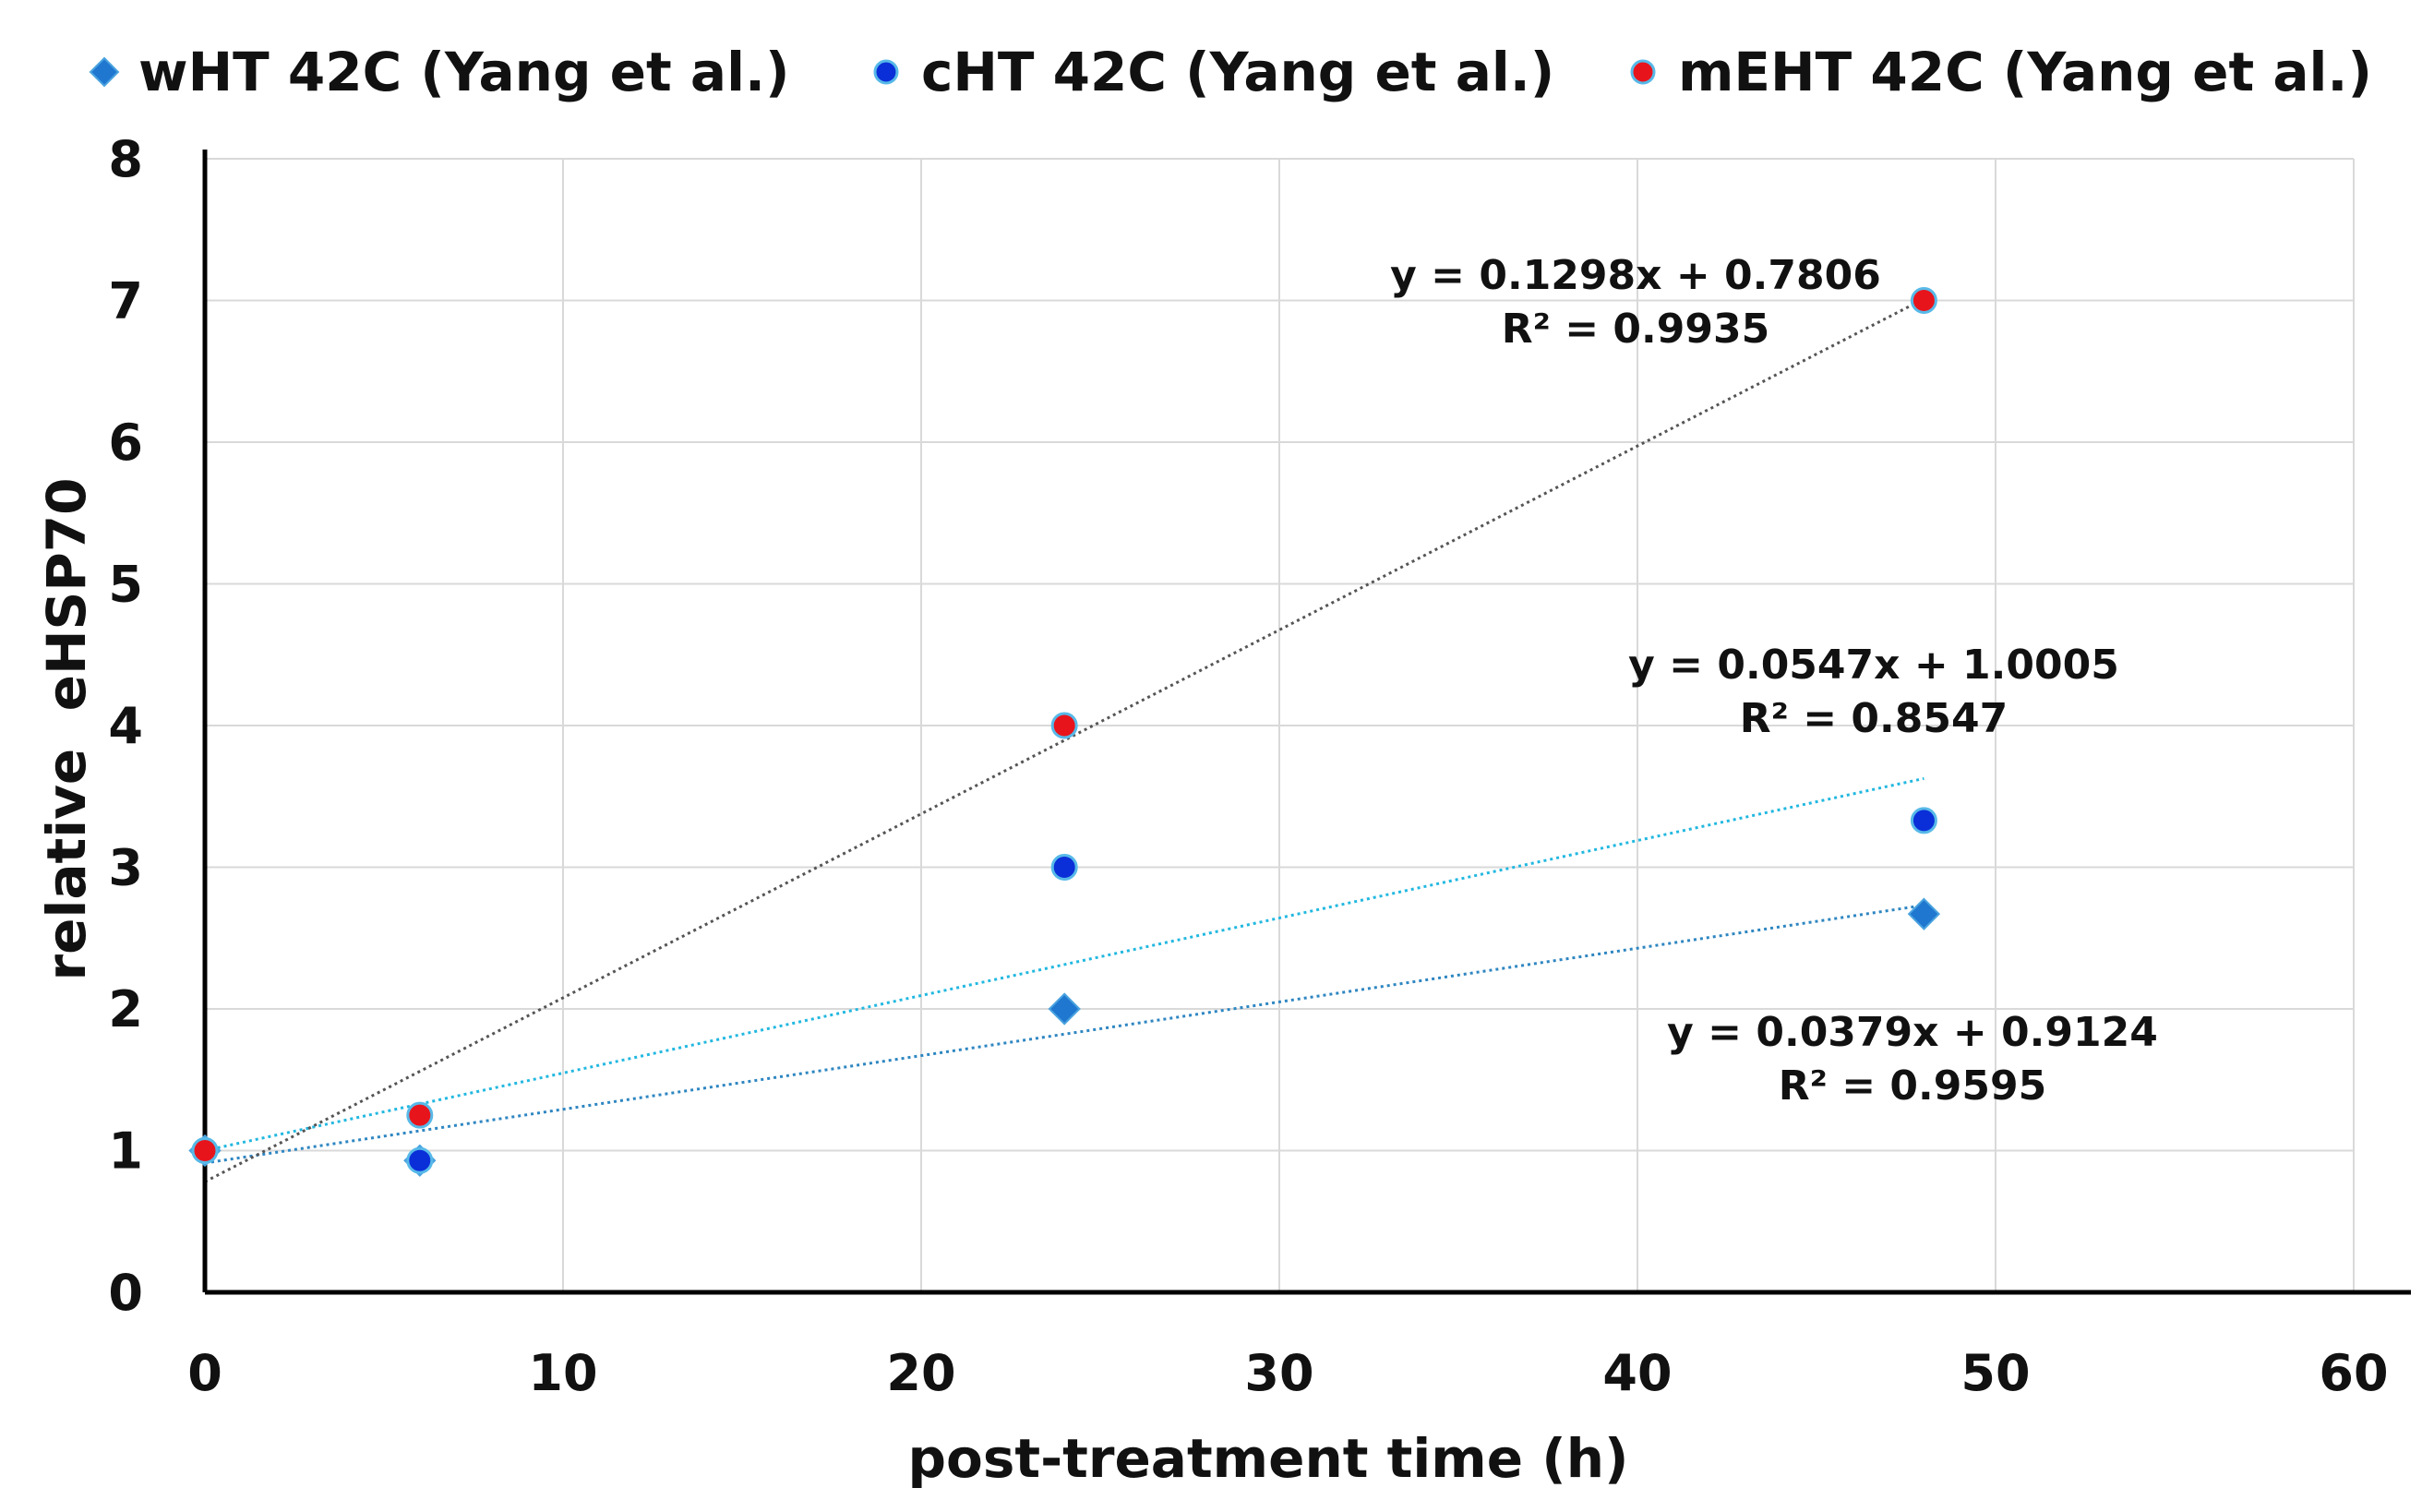 Image resolution: width=2422 pixels, height=1512 pixels. I want to click on x-tick-label: 10, so click(562, 1373).